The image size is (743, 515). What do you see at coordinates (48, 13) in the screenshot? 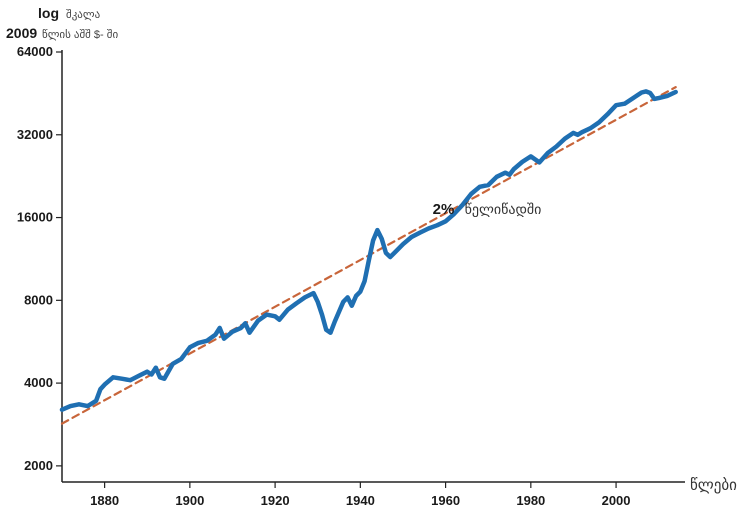
I see `ylabel-line1-bold: log` at bounding box center [48, 13].